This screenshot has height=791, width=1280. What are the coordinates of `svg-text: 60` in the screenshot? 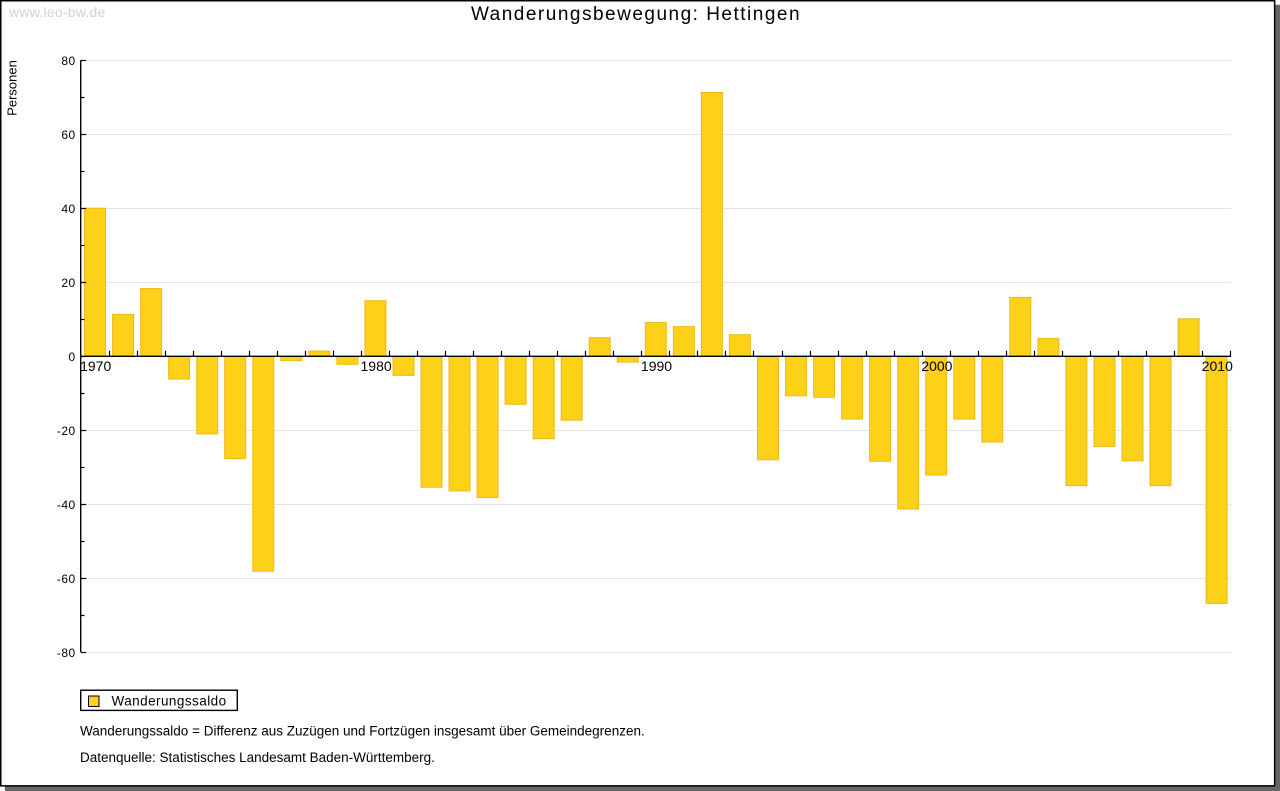 It's located at (68, 135).